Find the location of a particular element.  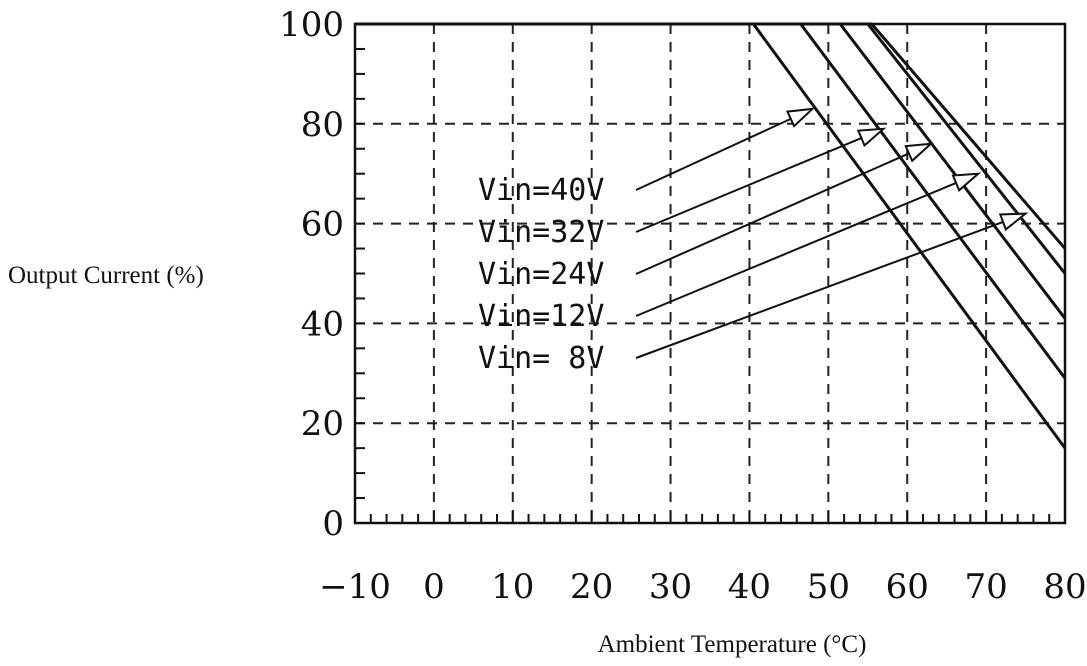

series-annotation-label: Vin=32V is located at coordinates (541, 232).